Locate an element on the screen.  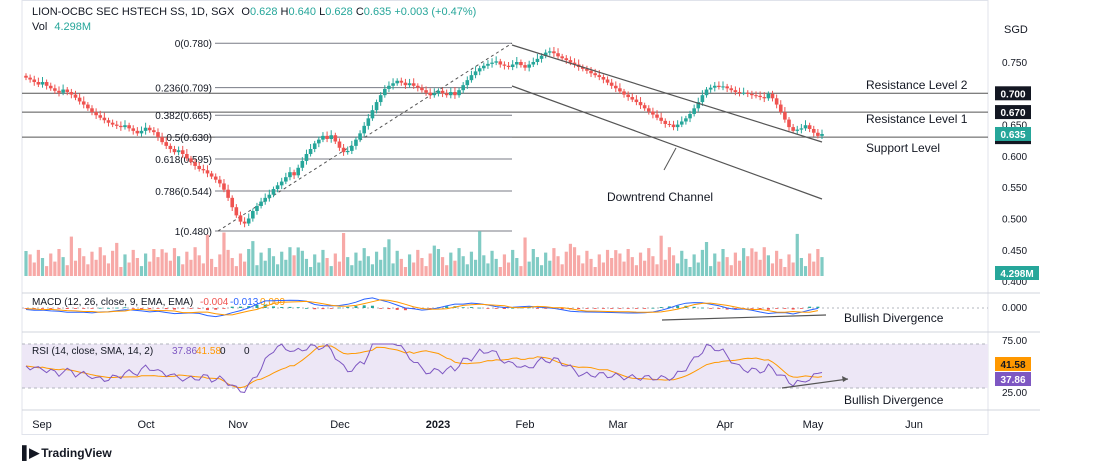
price-axis-tick: 0.450 is located at coordinates (1014, 251).